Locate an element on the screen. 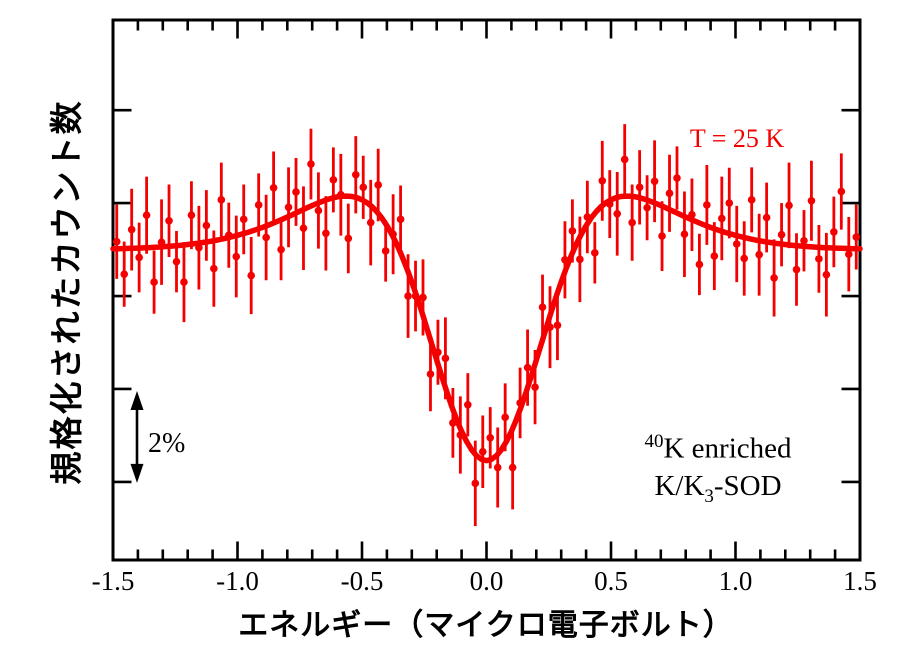 Image resolution: width=924 pixels, height=658 pixels. x-tick-label: -1.0 is located at coordinates (237, 581).